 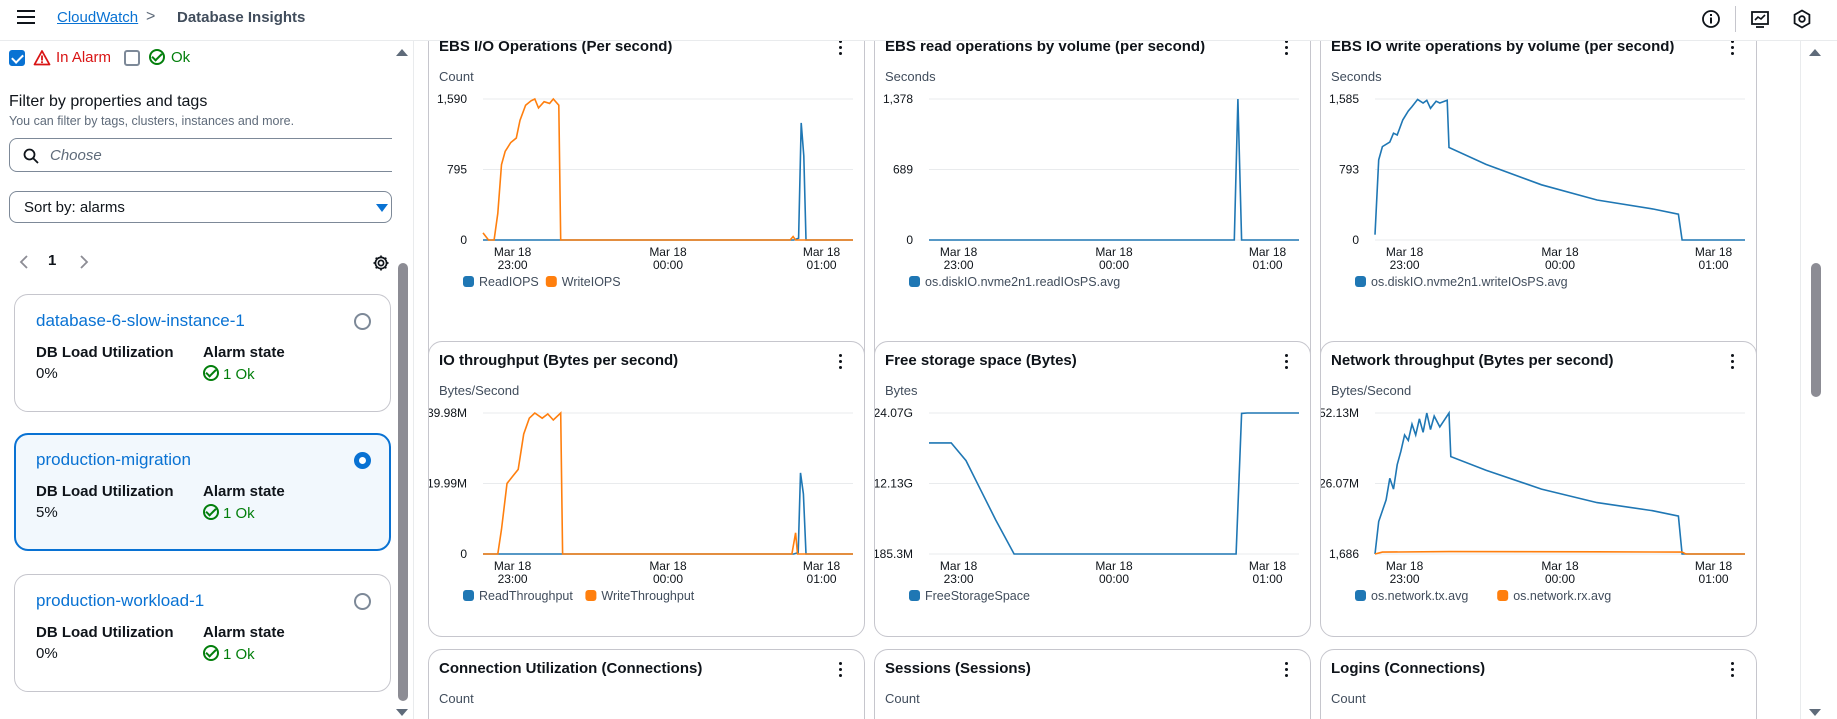 I want to click on series-line-os-diskio-nvme2n1-readiosps-avg, so click(x=1114, y=169).